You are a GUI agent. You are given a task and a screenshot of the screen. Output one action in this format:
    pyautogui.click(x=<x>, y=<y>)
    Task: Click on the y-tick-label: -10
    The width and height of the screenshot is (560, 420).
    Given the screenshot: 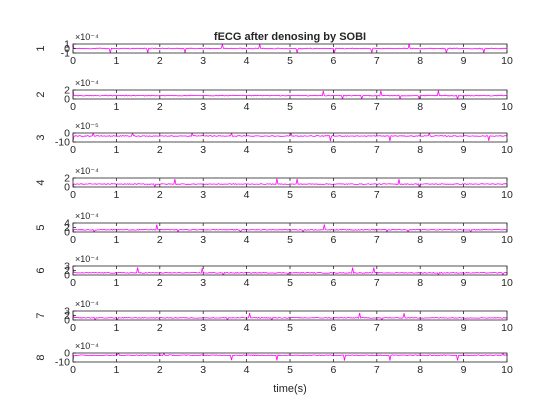 What is the action you would take?
    pyautogui.click(x=62, y=363)
    